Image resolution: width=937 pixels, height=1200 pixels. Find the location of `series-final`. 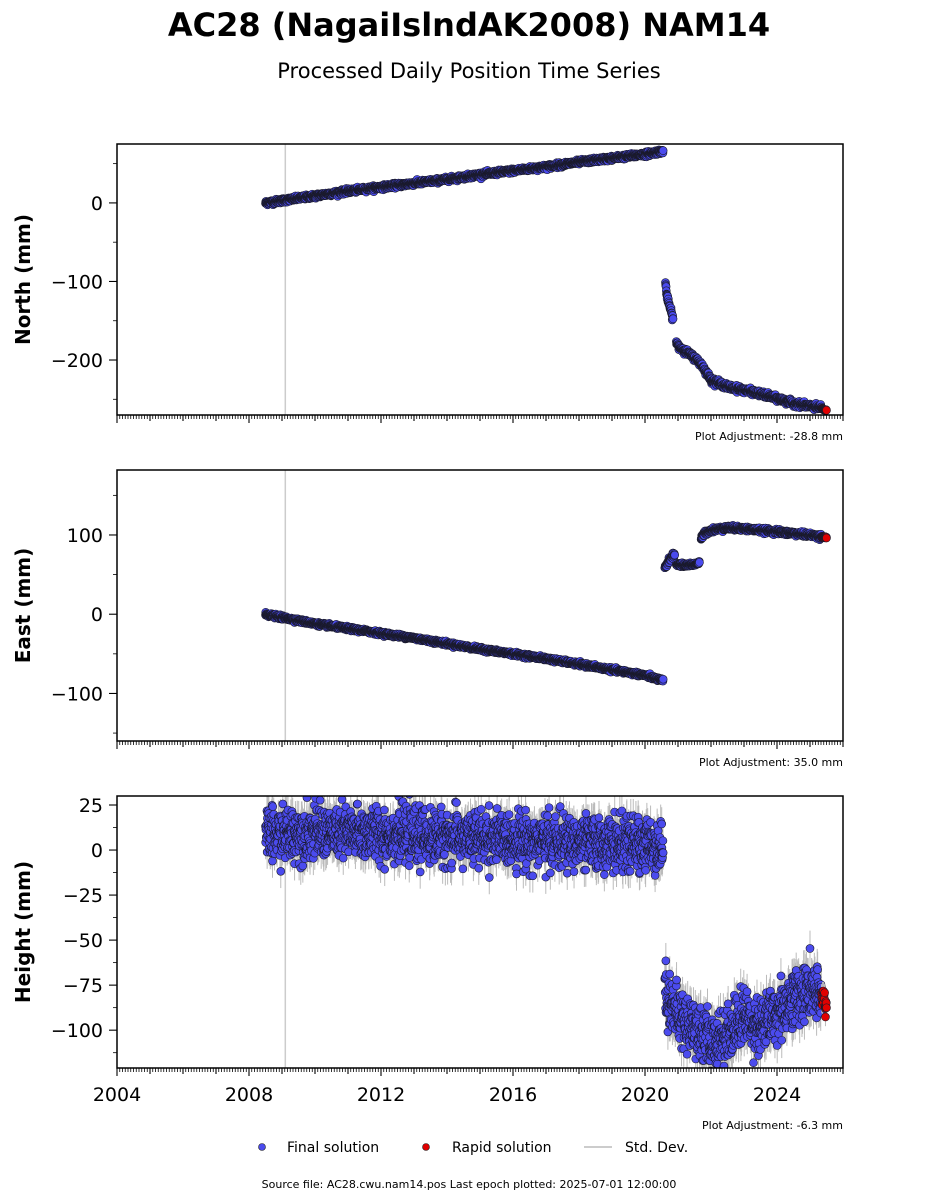

series-final is located at coordinates (543, 279).